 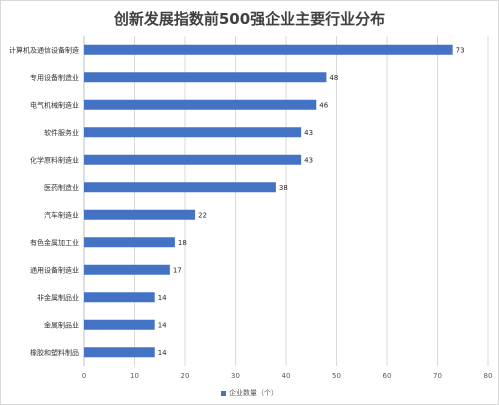 I want to click on chart-title: 创新发展指数前500强企业主要行业分布, so click(x=249, y=19).